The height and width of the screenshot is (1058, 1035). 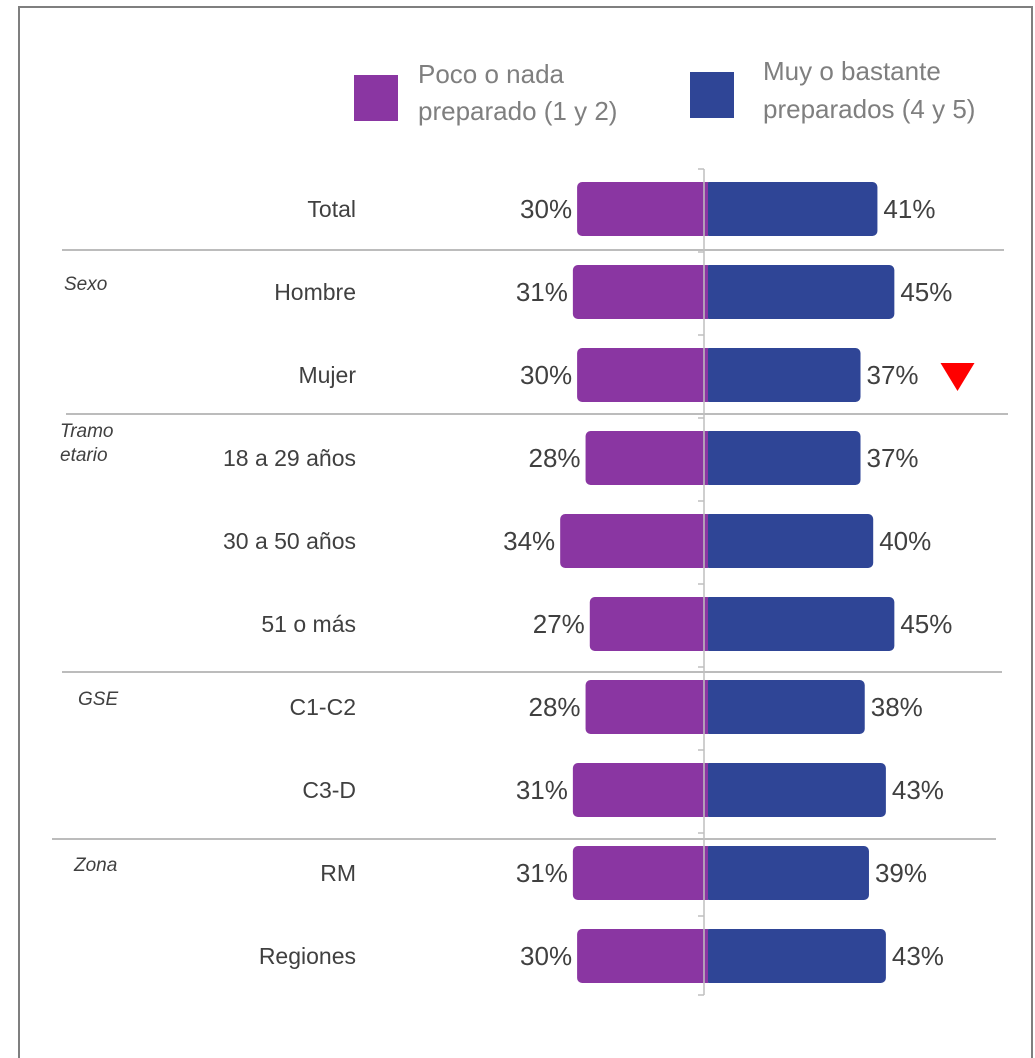 I want to click on value-label-poco: 27%, so click(x=559, y=624).